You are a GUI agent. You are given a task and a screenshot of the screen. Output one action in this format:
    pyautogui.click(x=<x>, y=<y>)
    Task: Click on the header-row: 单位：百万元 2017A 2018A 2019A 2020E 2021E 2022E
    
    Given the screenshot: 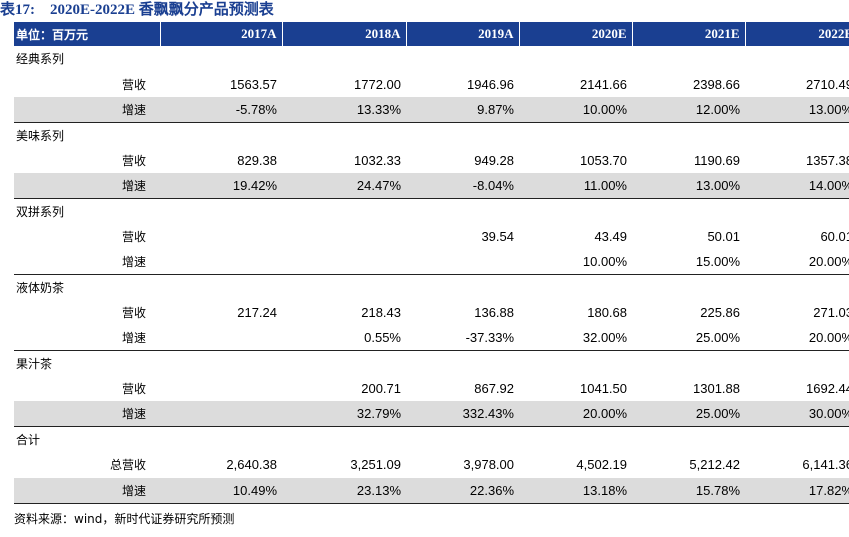 What is the action you would take?
    pyautogui.click(x=431, y=34)
    